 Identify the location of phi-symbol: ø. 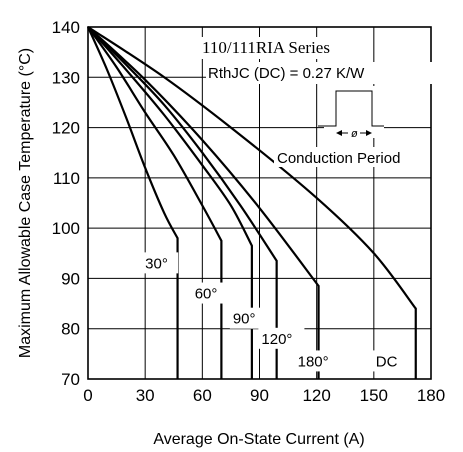
(354, 134).